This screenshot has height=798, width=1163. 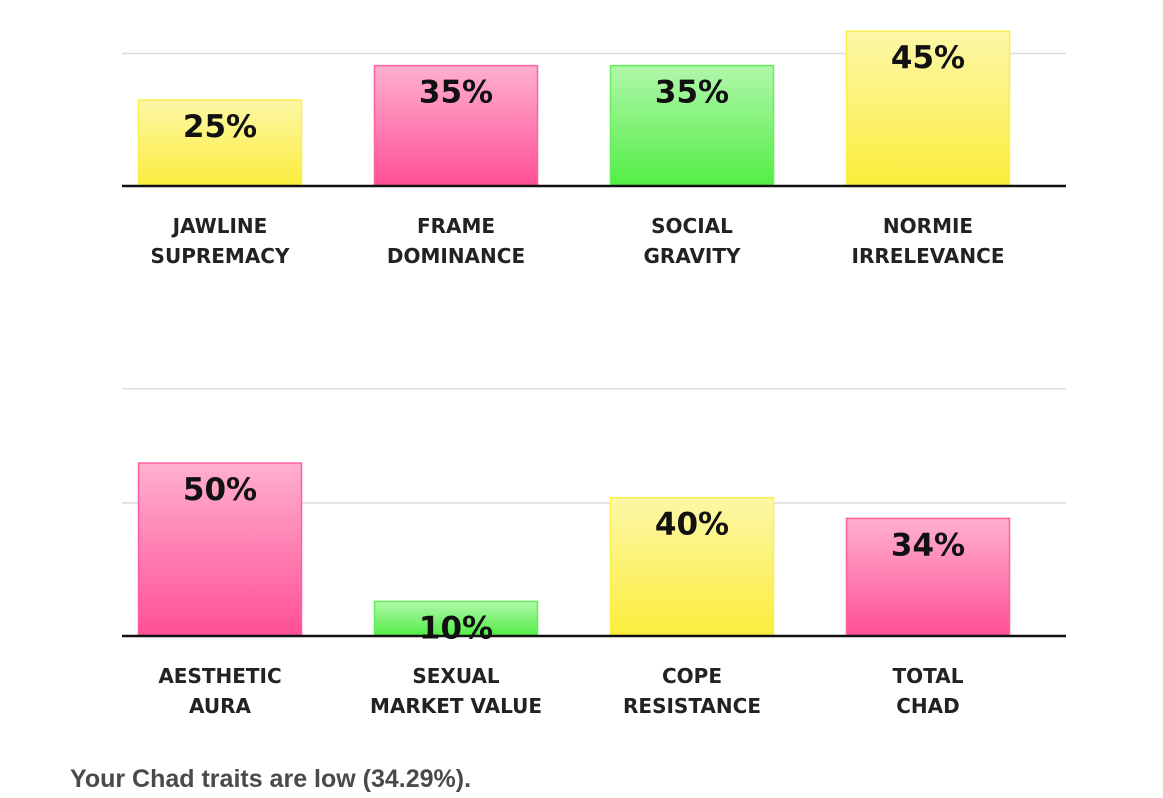 I want to click on category-label: DOMINANCE, so click(x=456, y=256).